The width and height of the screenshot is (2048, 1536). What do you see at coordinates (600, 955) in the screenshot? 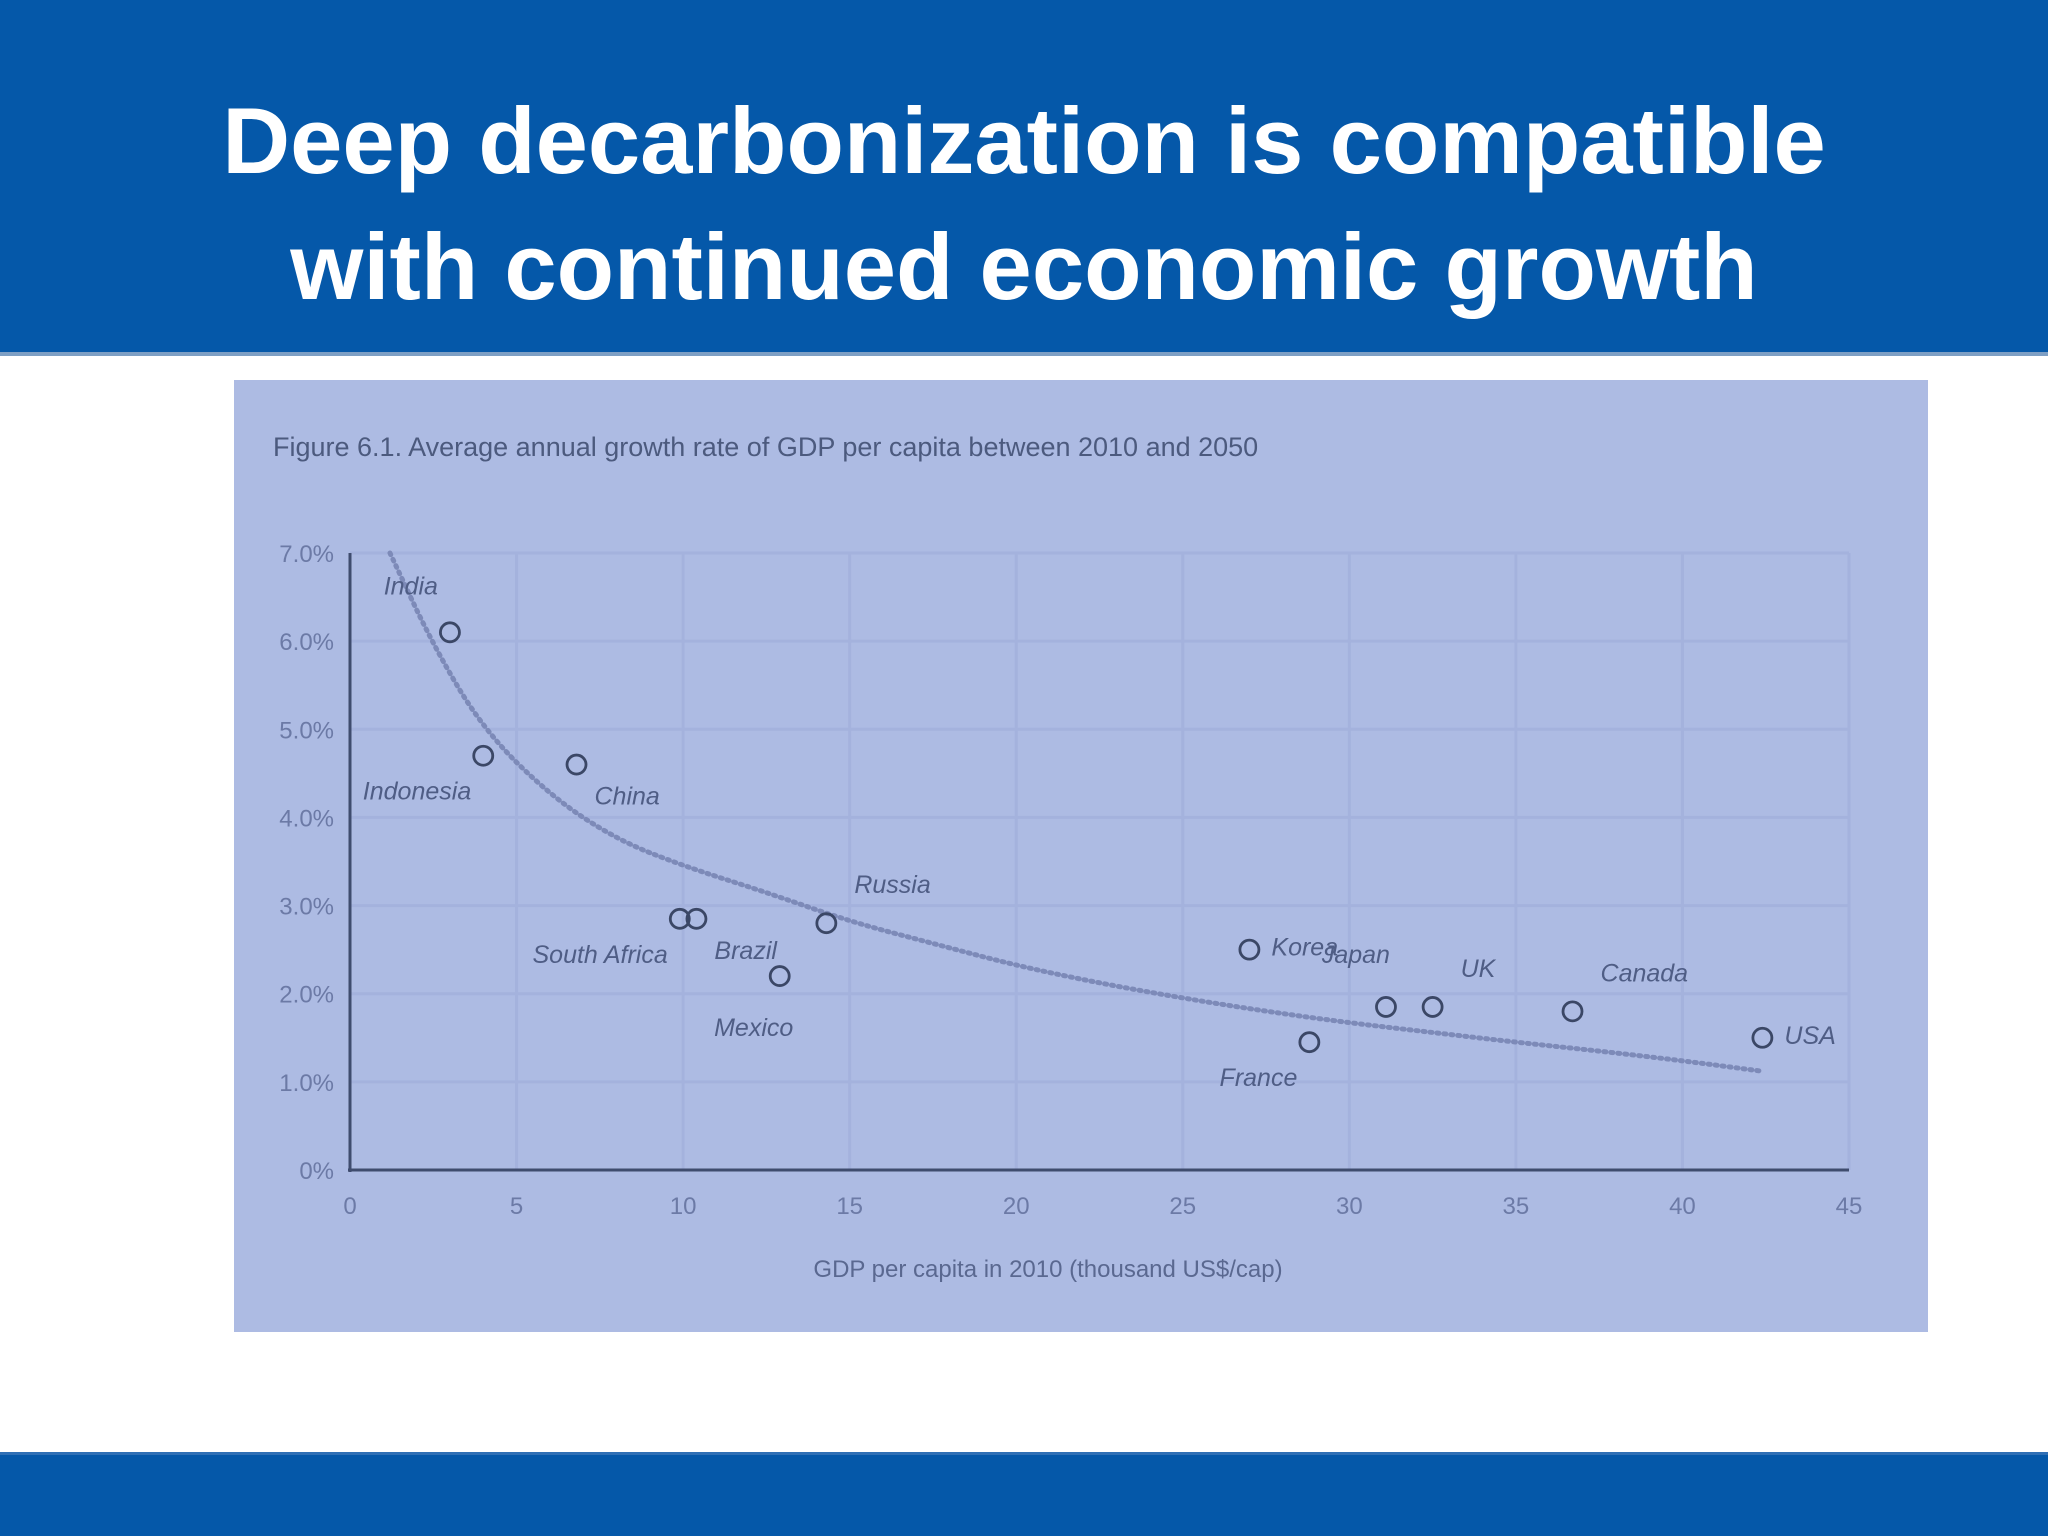
I see `point-label-south-africa: South Africa` at bounding box center [600, 955].